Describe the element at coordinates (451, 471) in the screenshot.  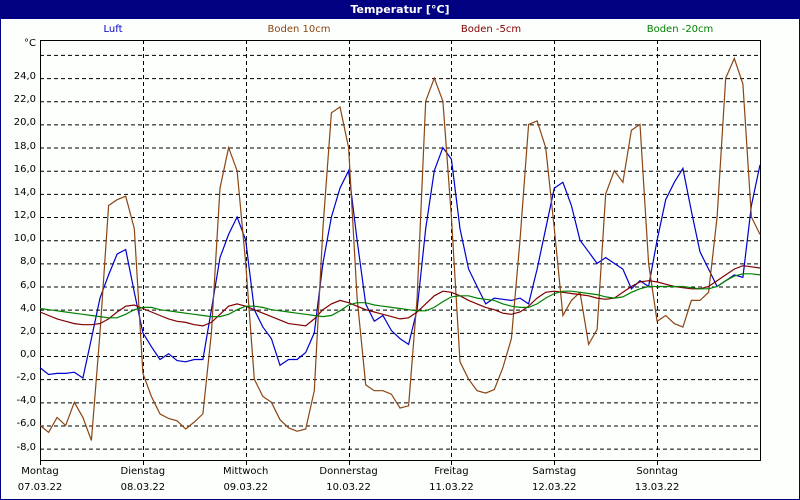
I see `x-tick-day: Freitag` at that location.